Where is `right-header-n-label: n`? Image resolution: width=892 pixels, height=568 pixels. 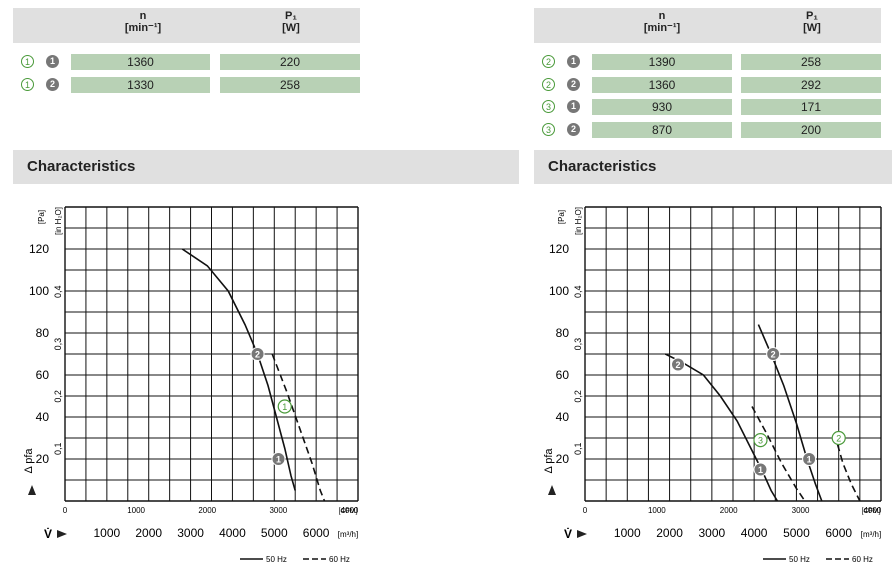 right-header-n-label: n is located at coordinates (662, 16).